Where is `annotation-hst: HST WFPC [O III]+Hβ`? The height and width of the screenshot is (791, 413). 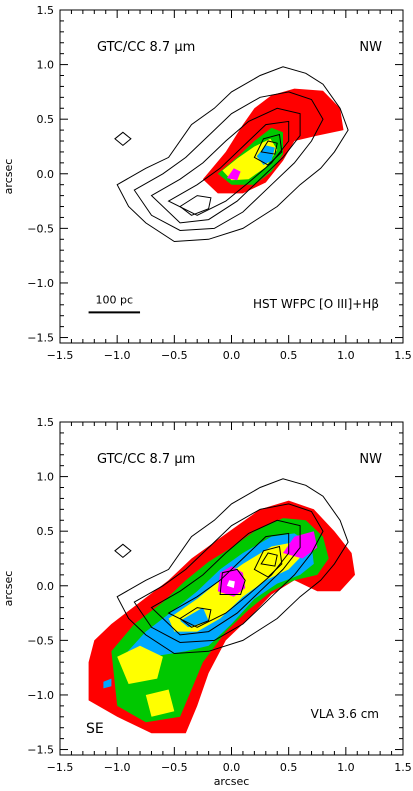
annotation-hst: HST WFPC [O III]+Hβ is located at coordinates (316, 304).